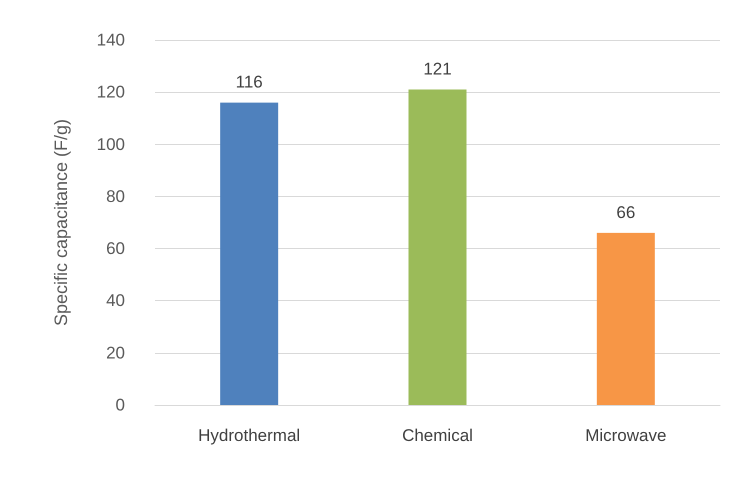 This screenshot has height=481, width=745. Describe the element at coordinates (249, 82) in the screenshot. I see `data-label: 116` at that location.